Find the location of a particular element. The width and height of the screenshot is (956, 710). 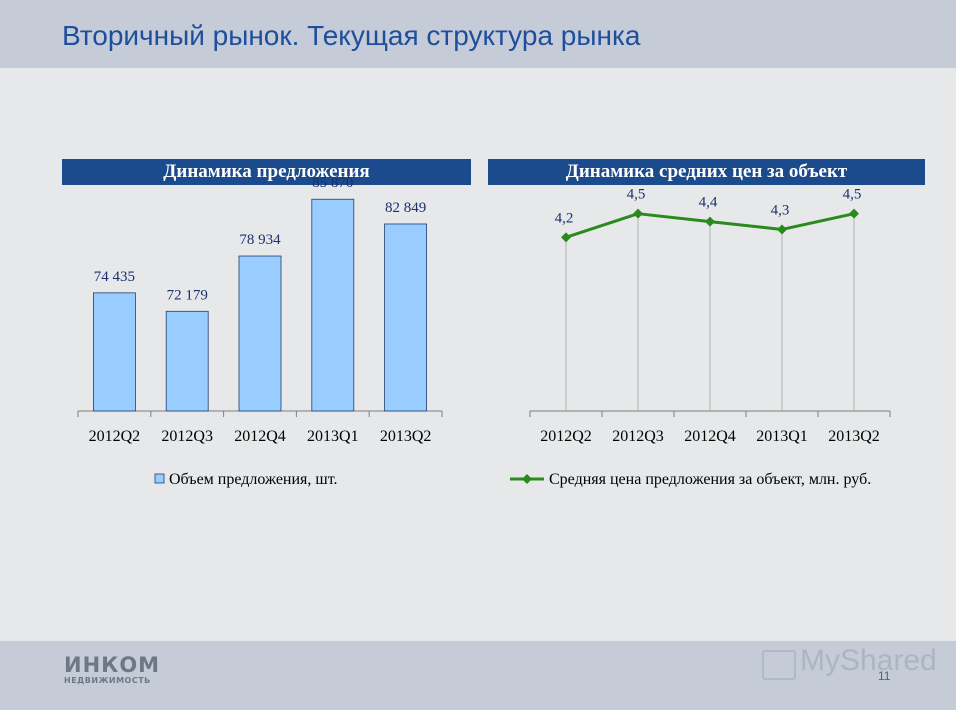

page-number: 11 is located at coordinates (884, 676).